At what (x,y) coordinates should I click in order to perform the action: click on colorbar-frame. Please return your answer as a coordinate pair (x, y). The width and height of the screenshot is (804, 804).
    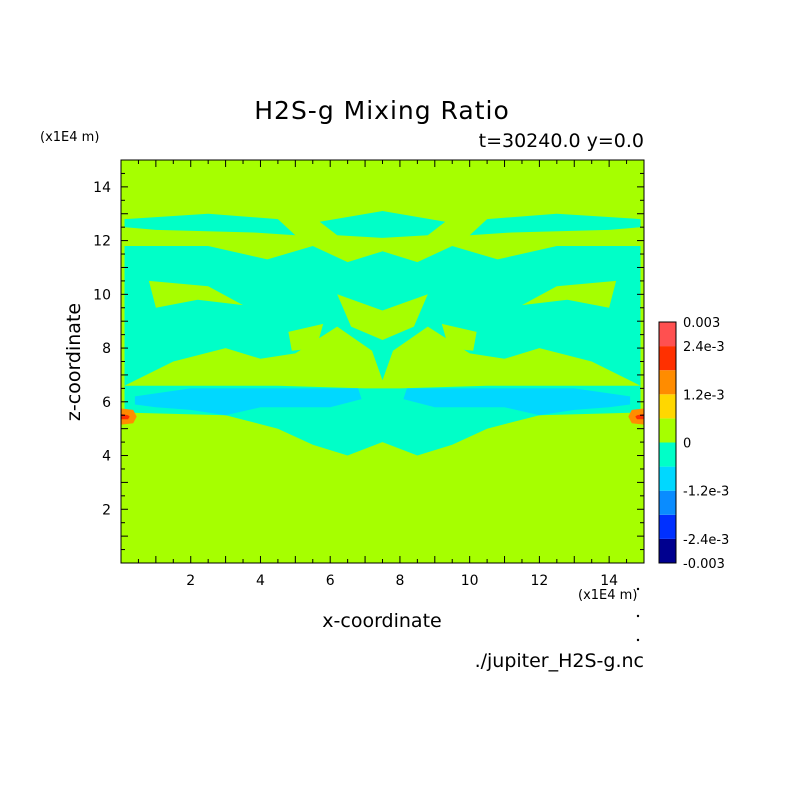
    Looking at the image, I should click on (667, 442).